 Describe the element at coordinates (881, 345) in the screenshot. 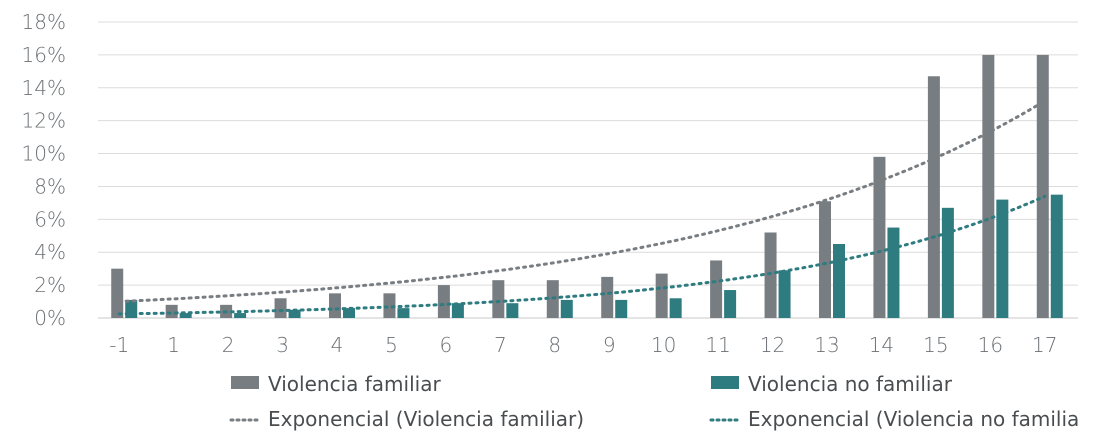

I see `x-tick-label: 14` at that location.